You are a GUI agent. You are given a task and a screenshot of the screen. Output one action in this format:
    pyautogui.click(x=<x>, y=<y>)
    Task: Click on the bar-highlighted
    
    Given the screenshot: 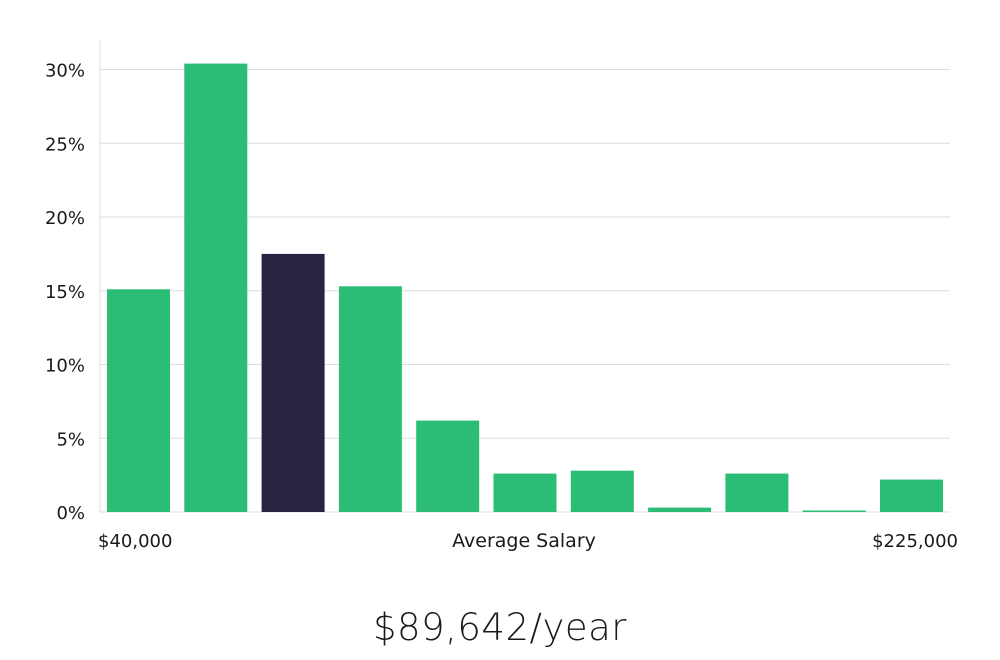 What is the action you would take?
    pyautogui.click(x=293, y=382)
    